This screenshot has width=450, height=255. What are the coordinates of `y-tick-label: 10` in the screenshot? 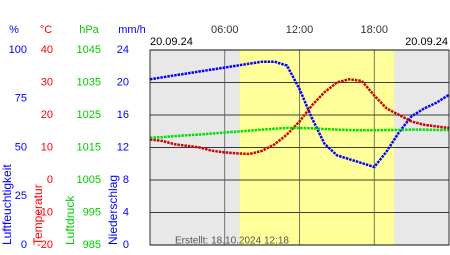 It's located at (47, 147).